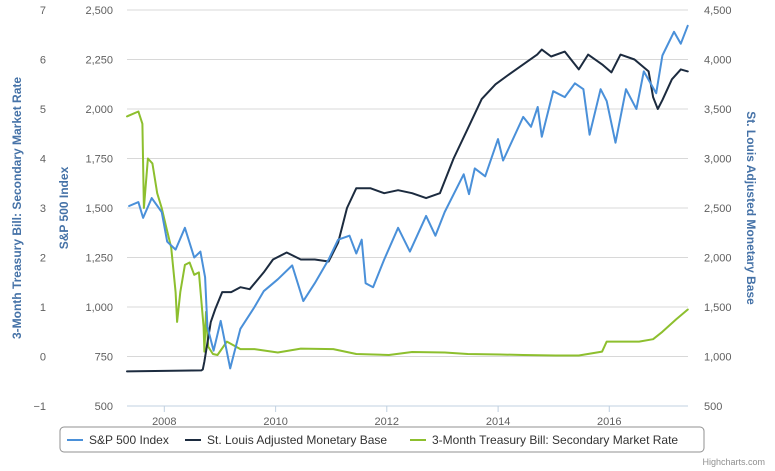  I want to click on y-tick-label-tbill: −1, so click(39, 407).